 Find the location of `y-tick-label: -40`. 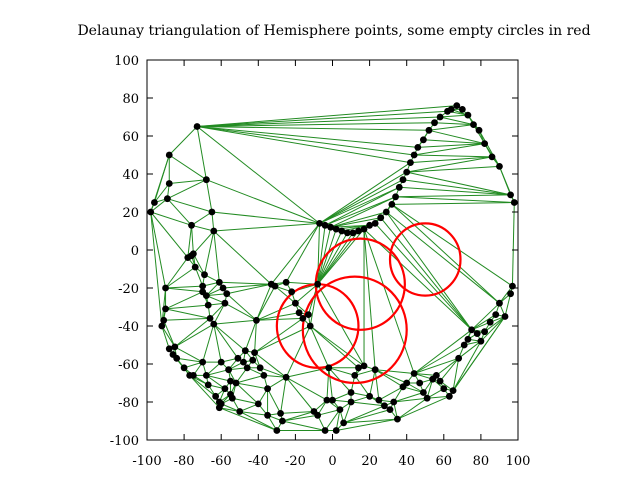

y-tick-label: -40 is located at coordinates (128, 327).